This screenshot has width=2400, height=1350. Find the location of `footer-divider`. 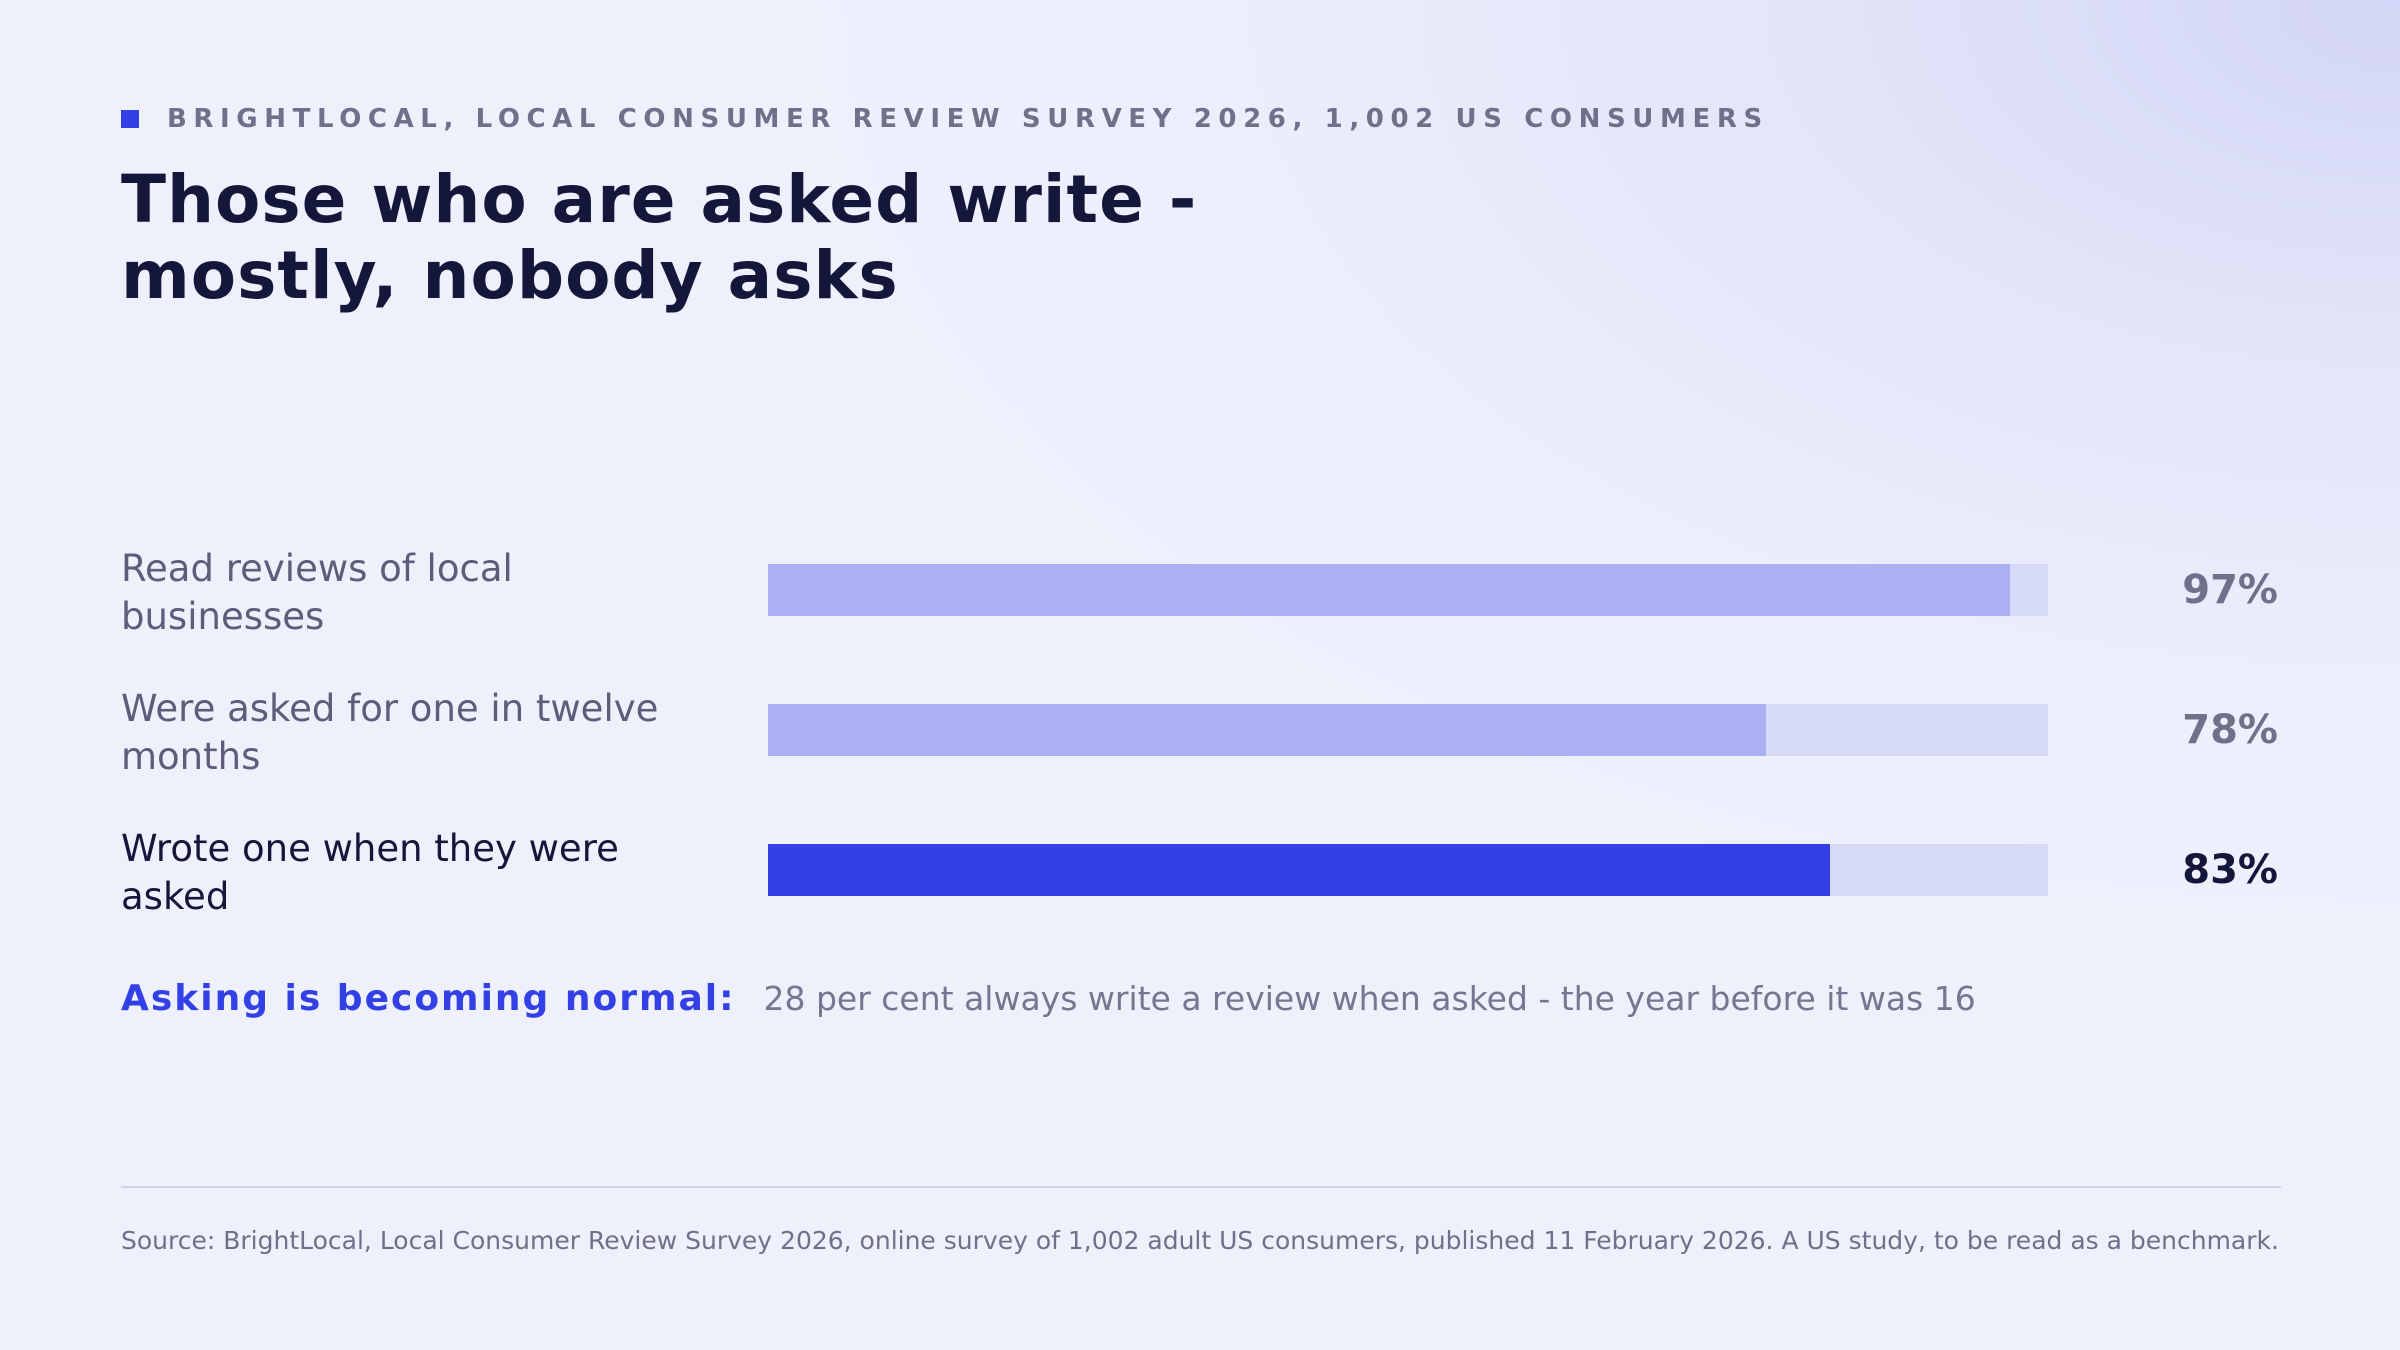

footer-divider is located at coordinates (1201, 1187).